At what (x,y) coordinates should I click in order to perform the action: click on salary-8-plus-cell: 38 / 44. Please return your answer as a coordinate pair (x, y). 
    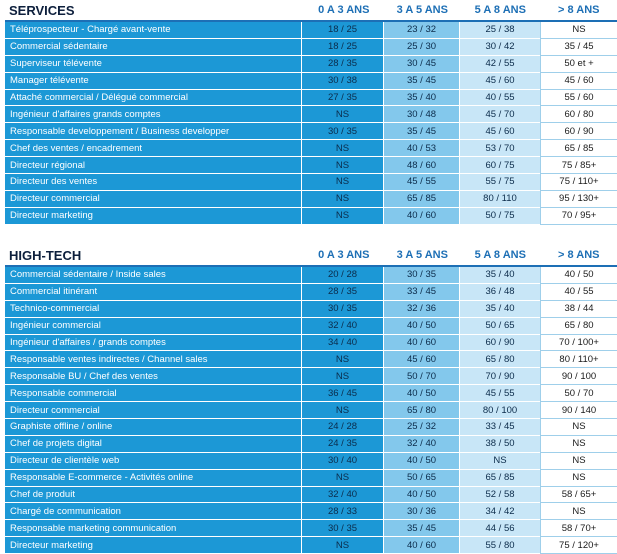
    Looking at the image, I should click on (578, 309).